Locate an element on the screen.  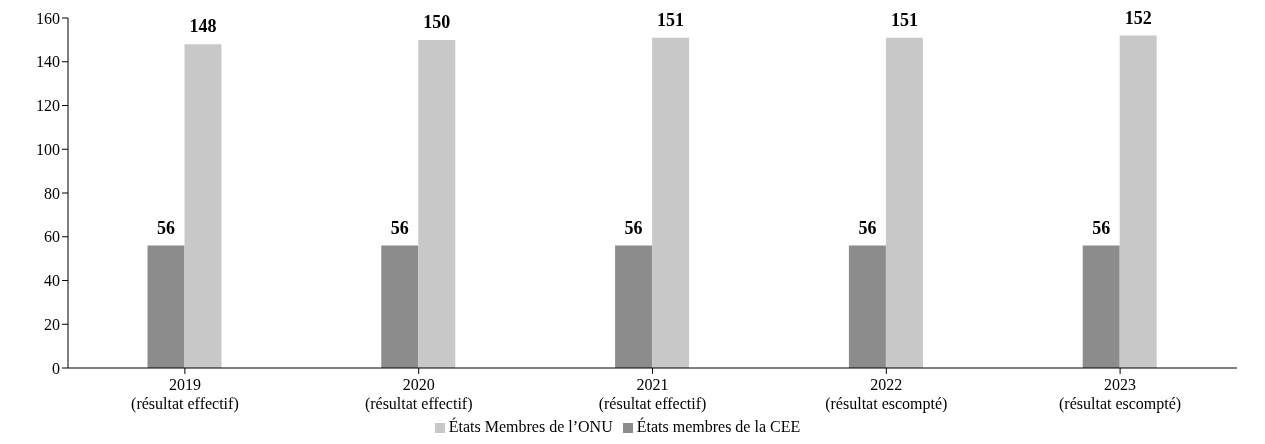
legend-label: États membres de la CEE is located at coordinates (718, 426).